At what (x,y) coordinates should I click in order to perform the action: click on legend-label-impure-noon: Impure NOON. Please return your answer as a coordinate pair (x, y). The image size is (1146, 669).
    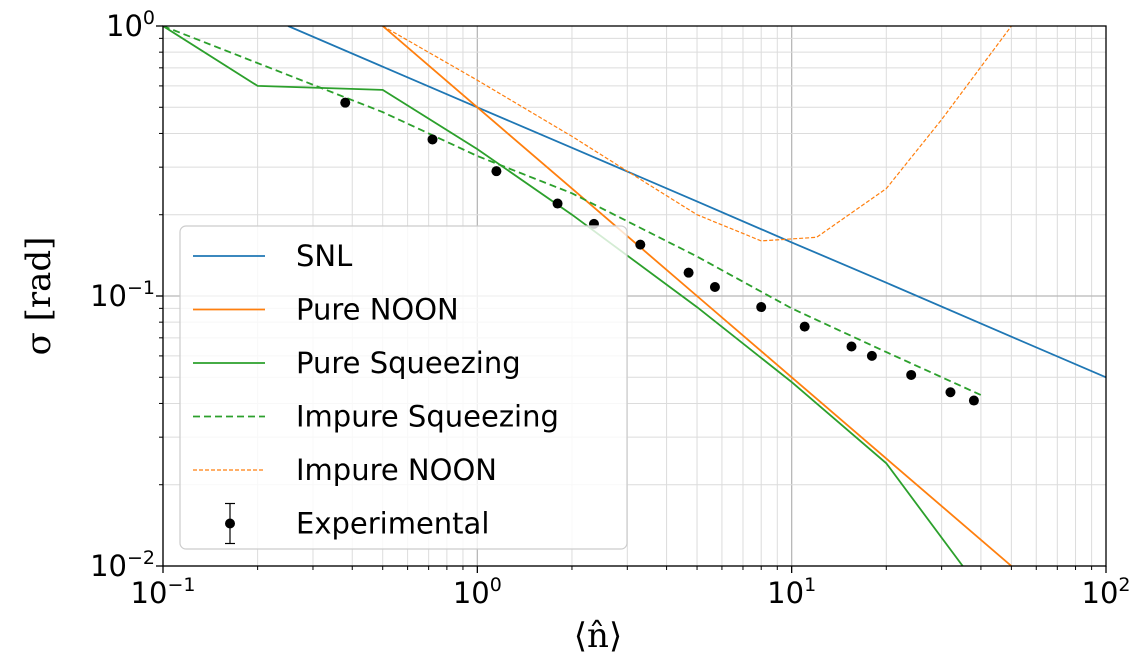
    Looking at the image, I should click on (396, 470).